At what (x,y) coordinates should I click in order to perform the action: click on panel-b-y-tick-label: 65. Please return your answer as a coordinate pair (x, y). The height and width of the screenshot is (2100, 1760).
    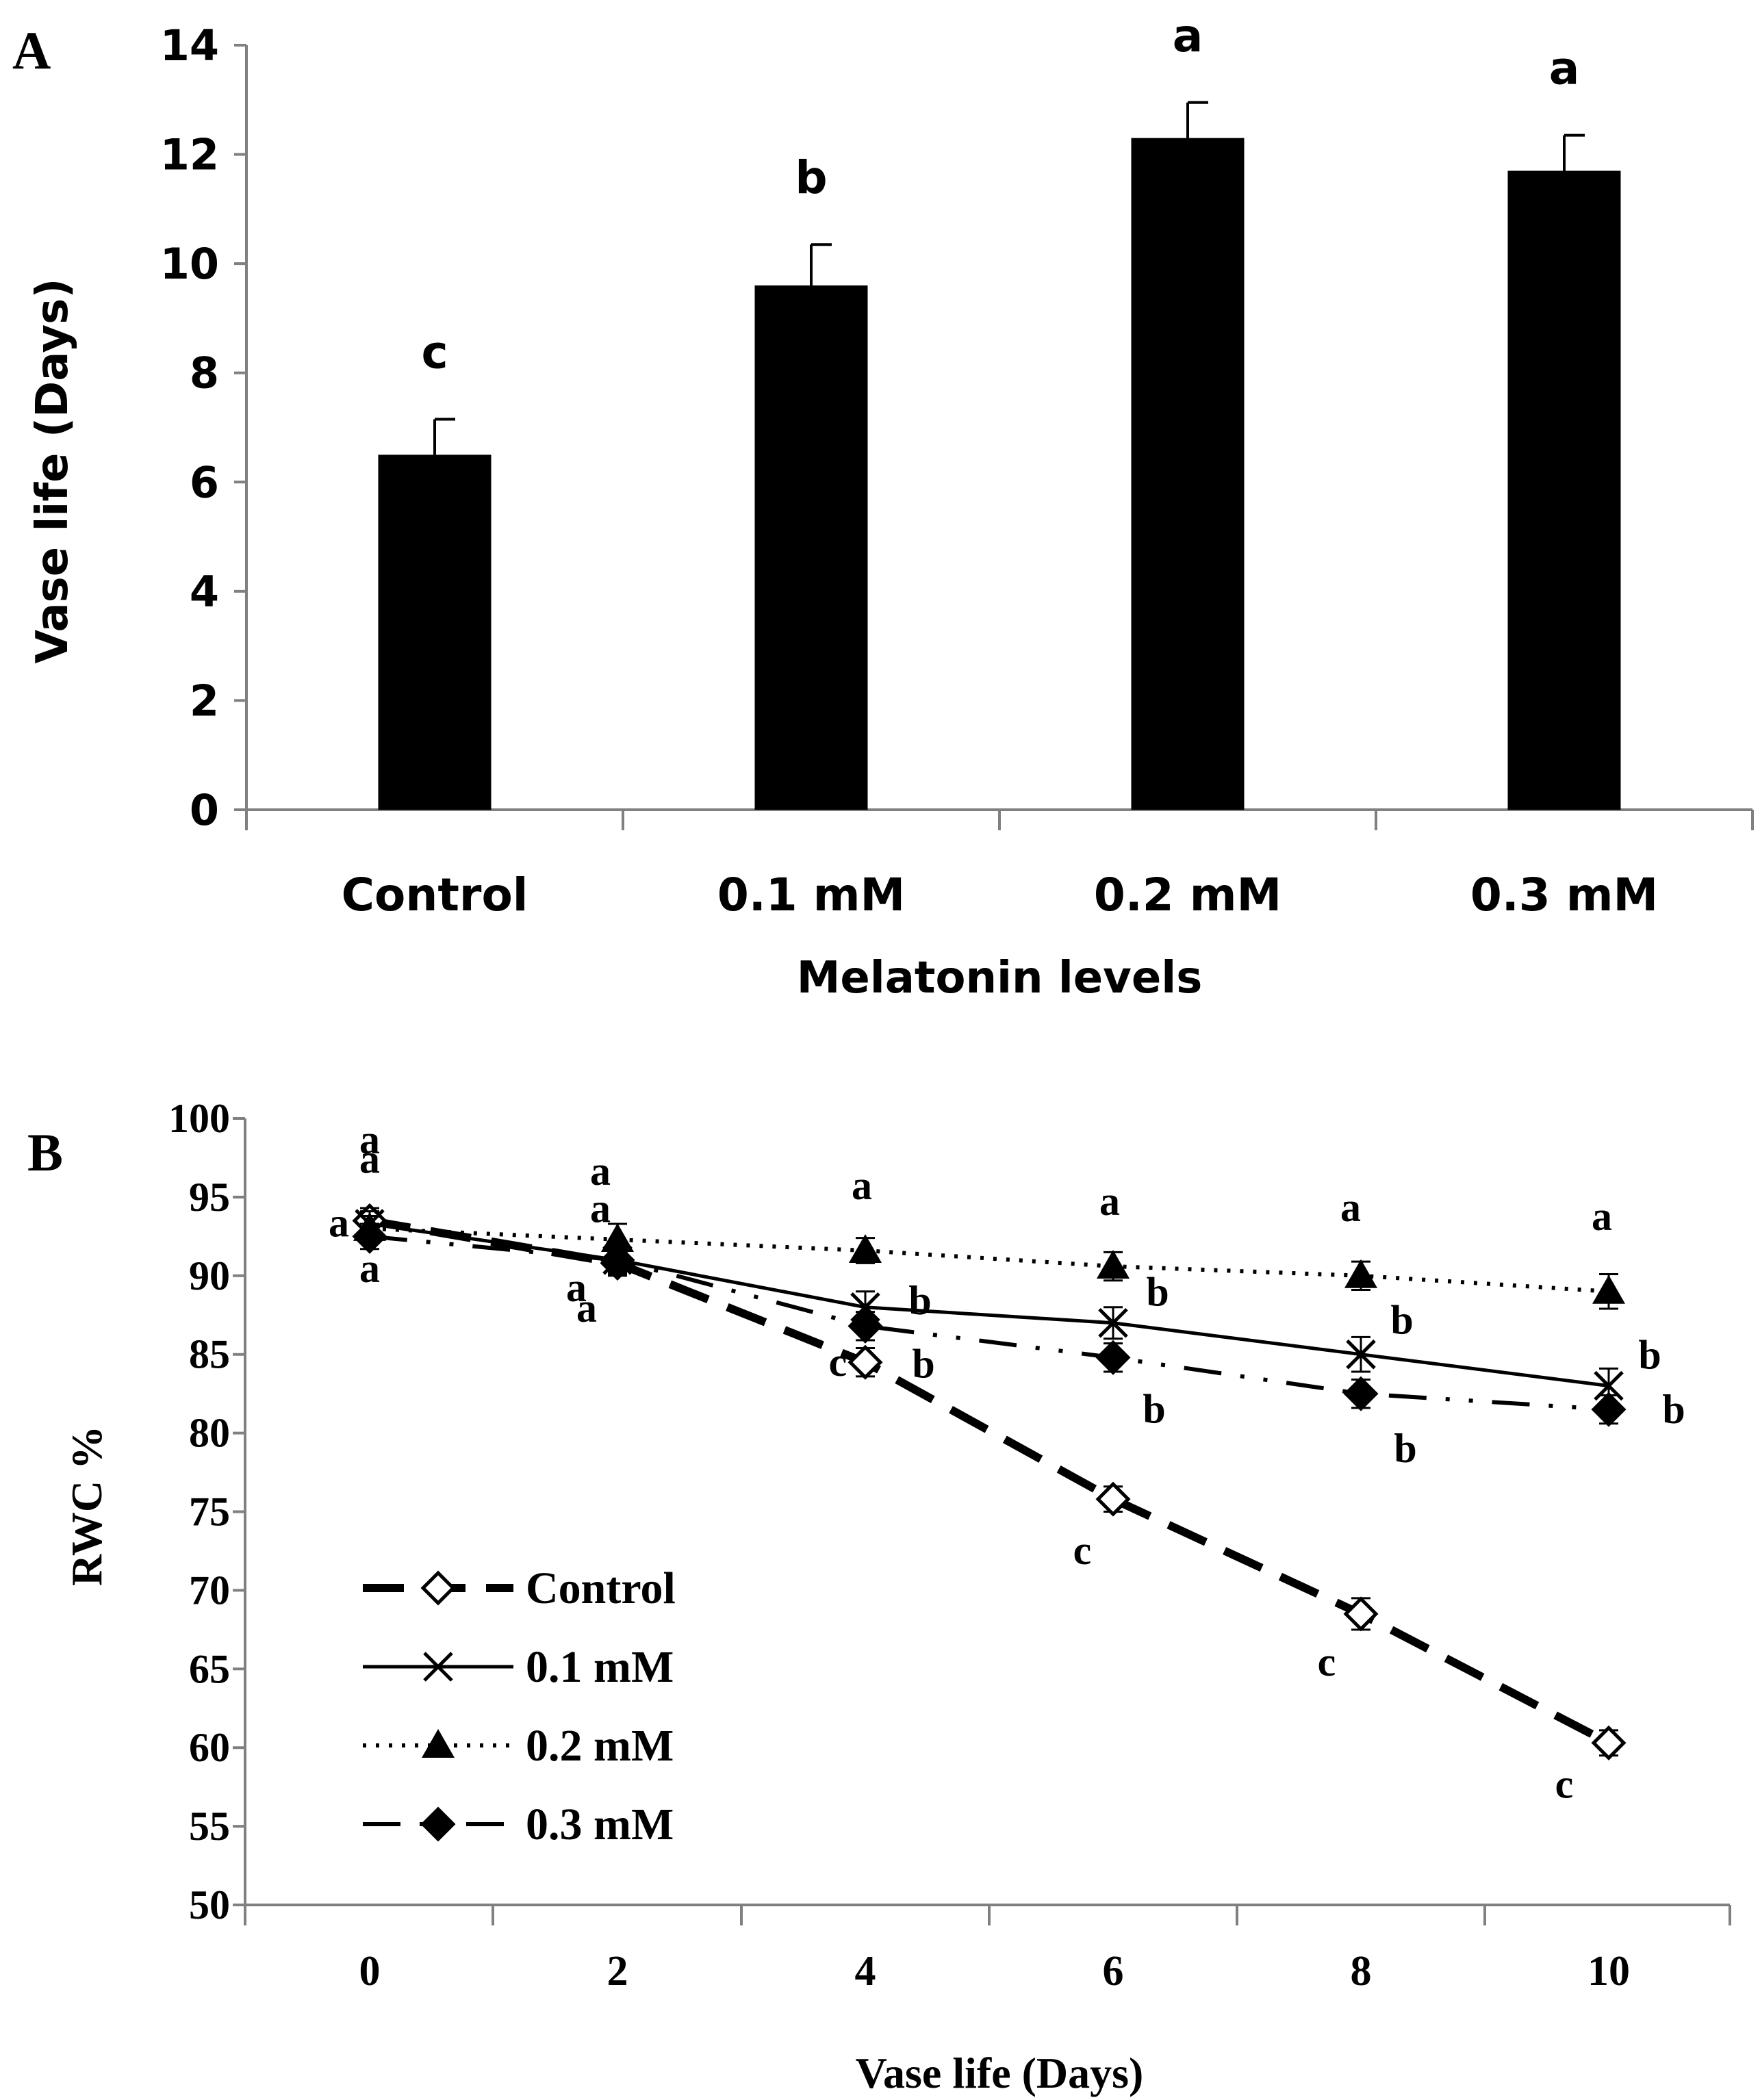
    Looking at the image, I should click on (209, 1669).